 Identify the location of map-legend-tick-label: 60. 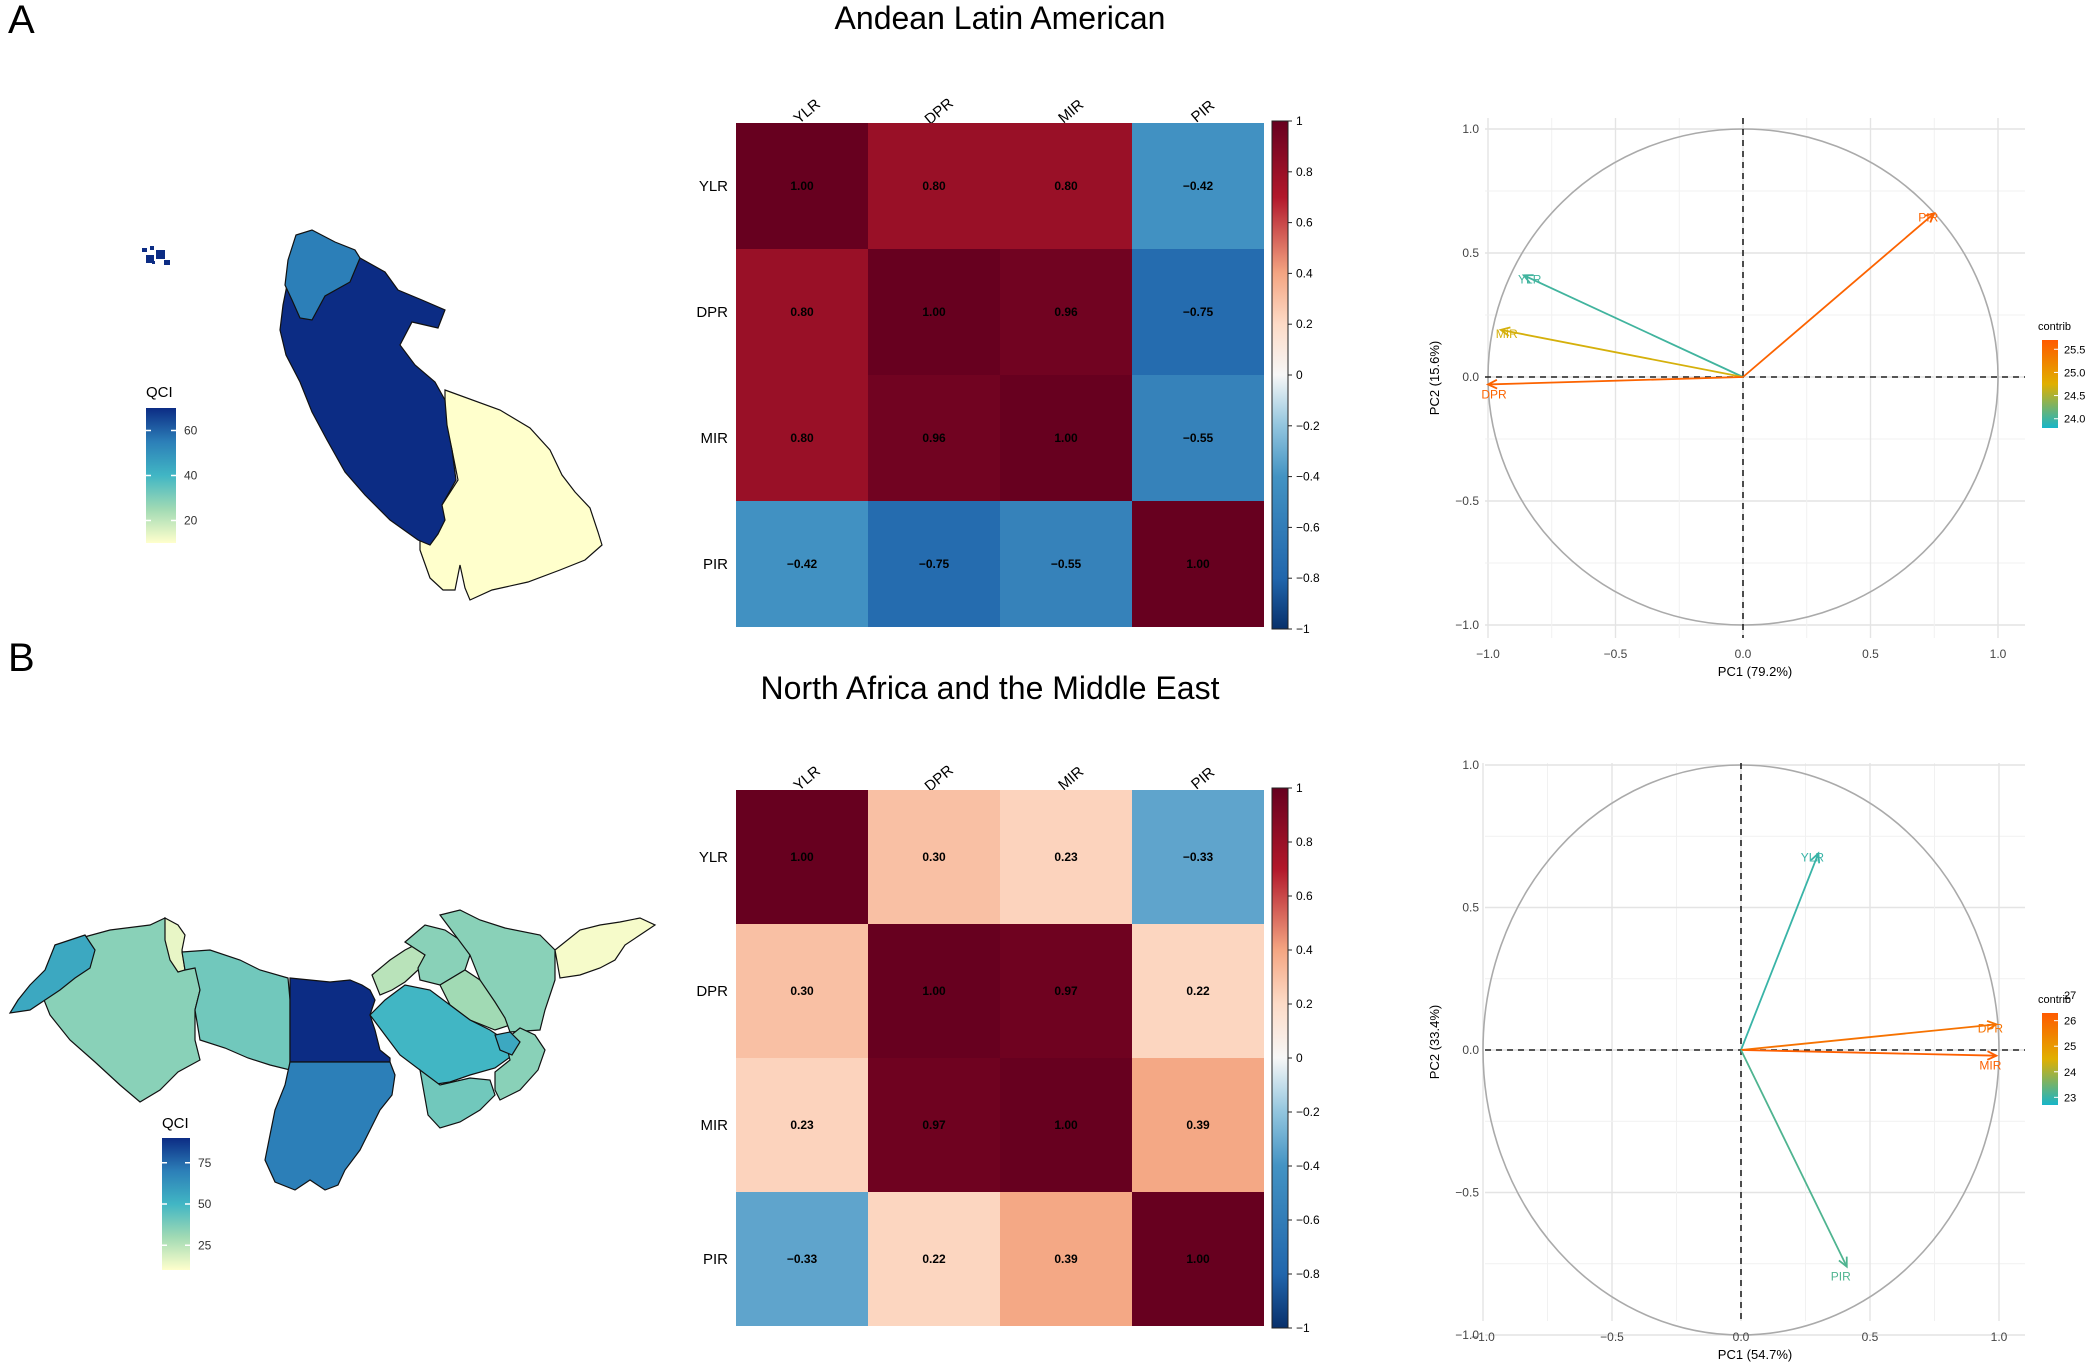
(191, 431).